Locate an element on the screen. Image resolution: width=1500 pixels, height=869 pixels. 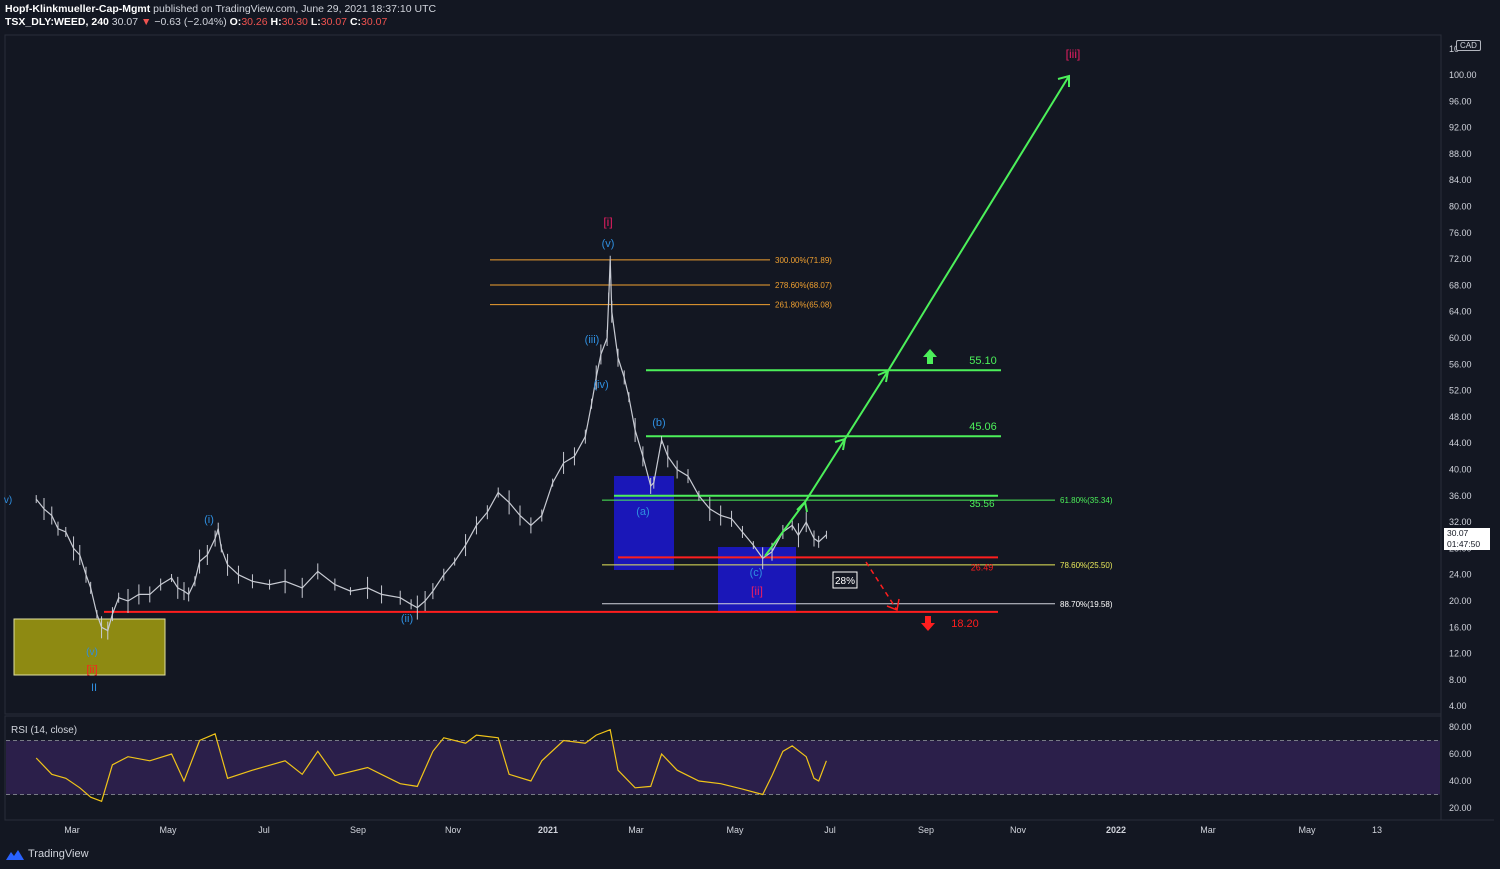
price-axis-label: 32.00 is located at coordinates (1460, 522).